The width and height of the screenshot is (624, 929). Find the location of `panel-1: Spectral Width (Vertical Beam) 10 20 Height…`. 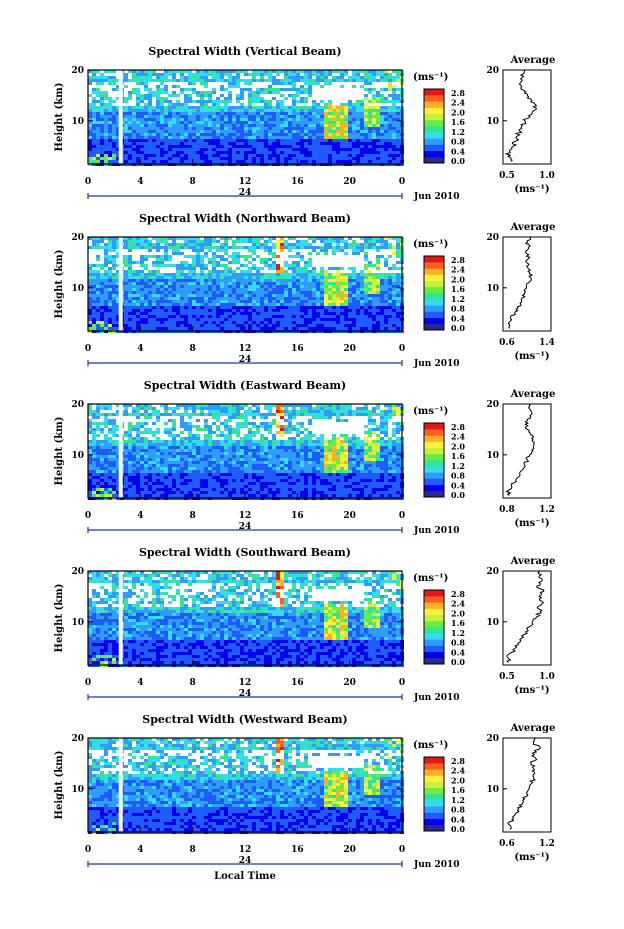

panel-1: Spectral Width (Vertical Beam) 10 20 Height… is located at coordinates (304, 123).